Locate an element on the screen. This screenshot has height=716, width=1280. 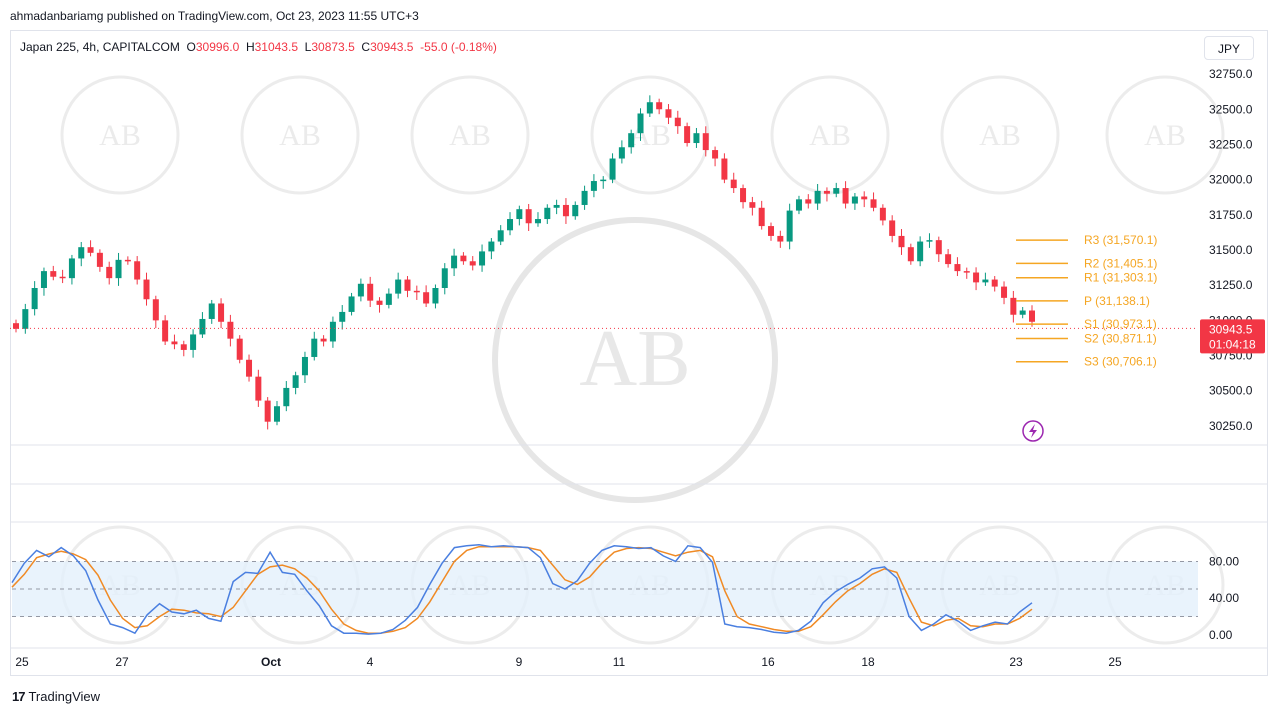
tradingview-logo-icon: 17 is located at coordinates (19, 696).